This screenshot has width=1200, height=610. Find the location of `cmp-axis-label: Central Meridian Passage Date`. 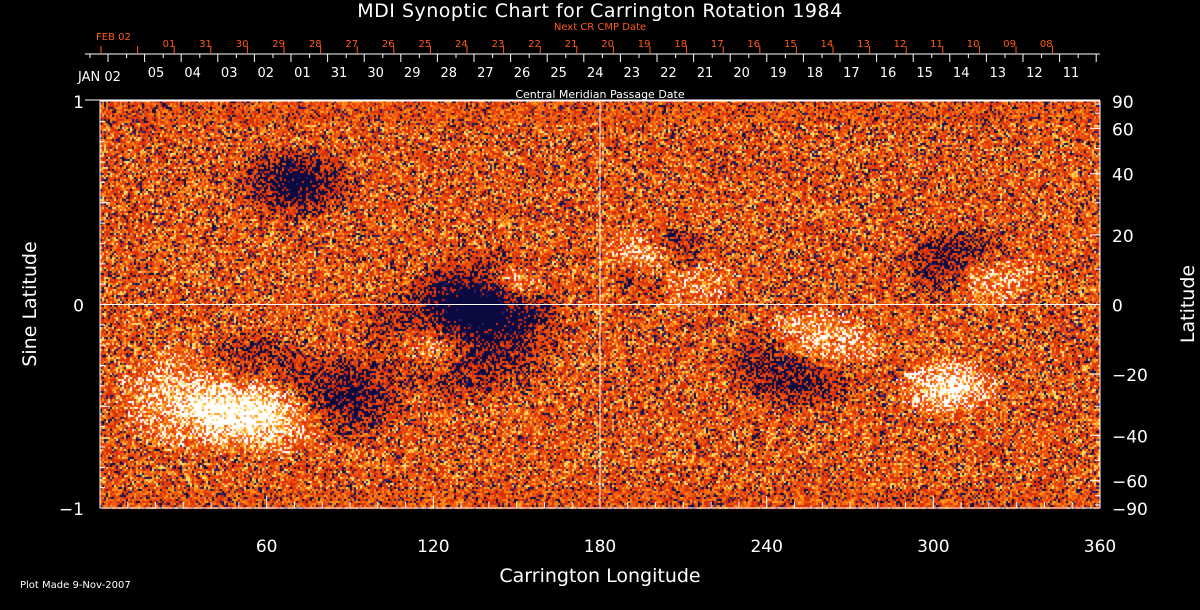

cmp-axis-label: Central Meridian Passage Date is located at coordinates (600, 94).